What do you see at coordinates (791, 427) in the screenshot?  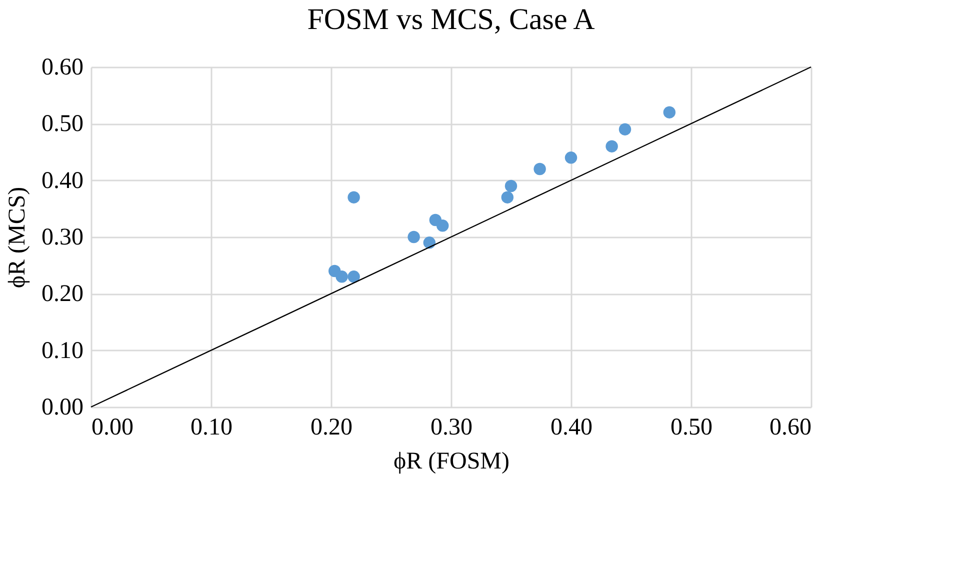 I see `x-tick-label: 0.60` at bounding box center [791, 427].